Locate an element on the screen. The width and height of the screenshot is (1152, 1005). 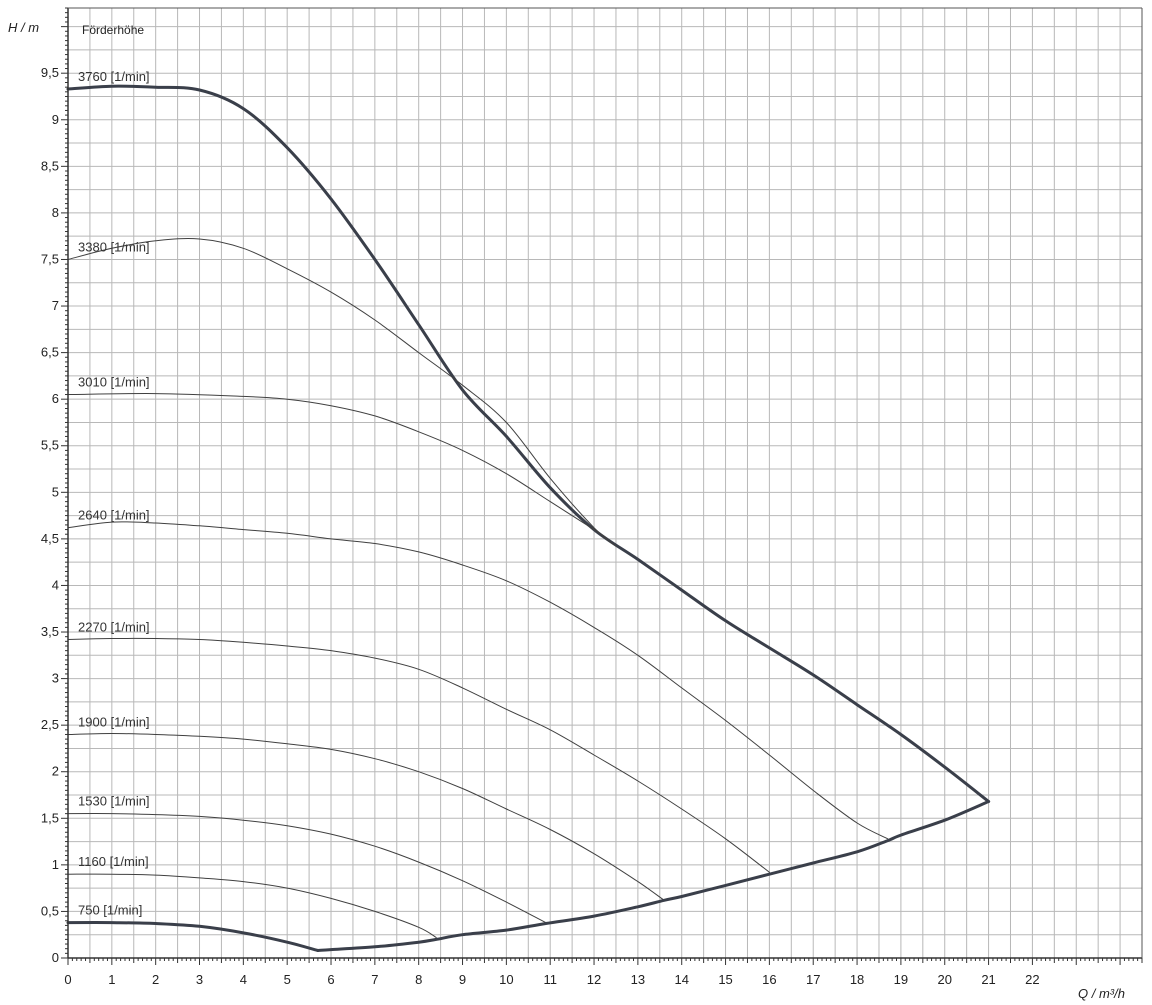
chart-title: Förderhöhe is located at coordinates (113, 30).